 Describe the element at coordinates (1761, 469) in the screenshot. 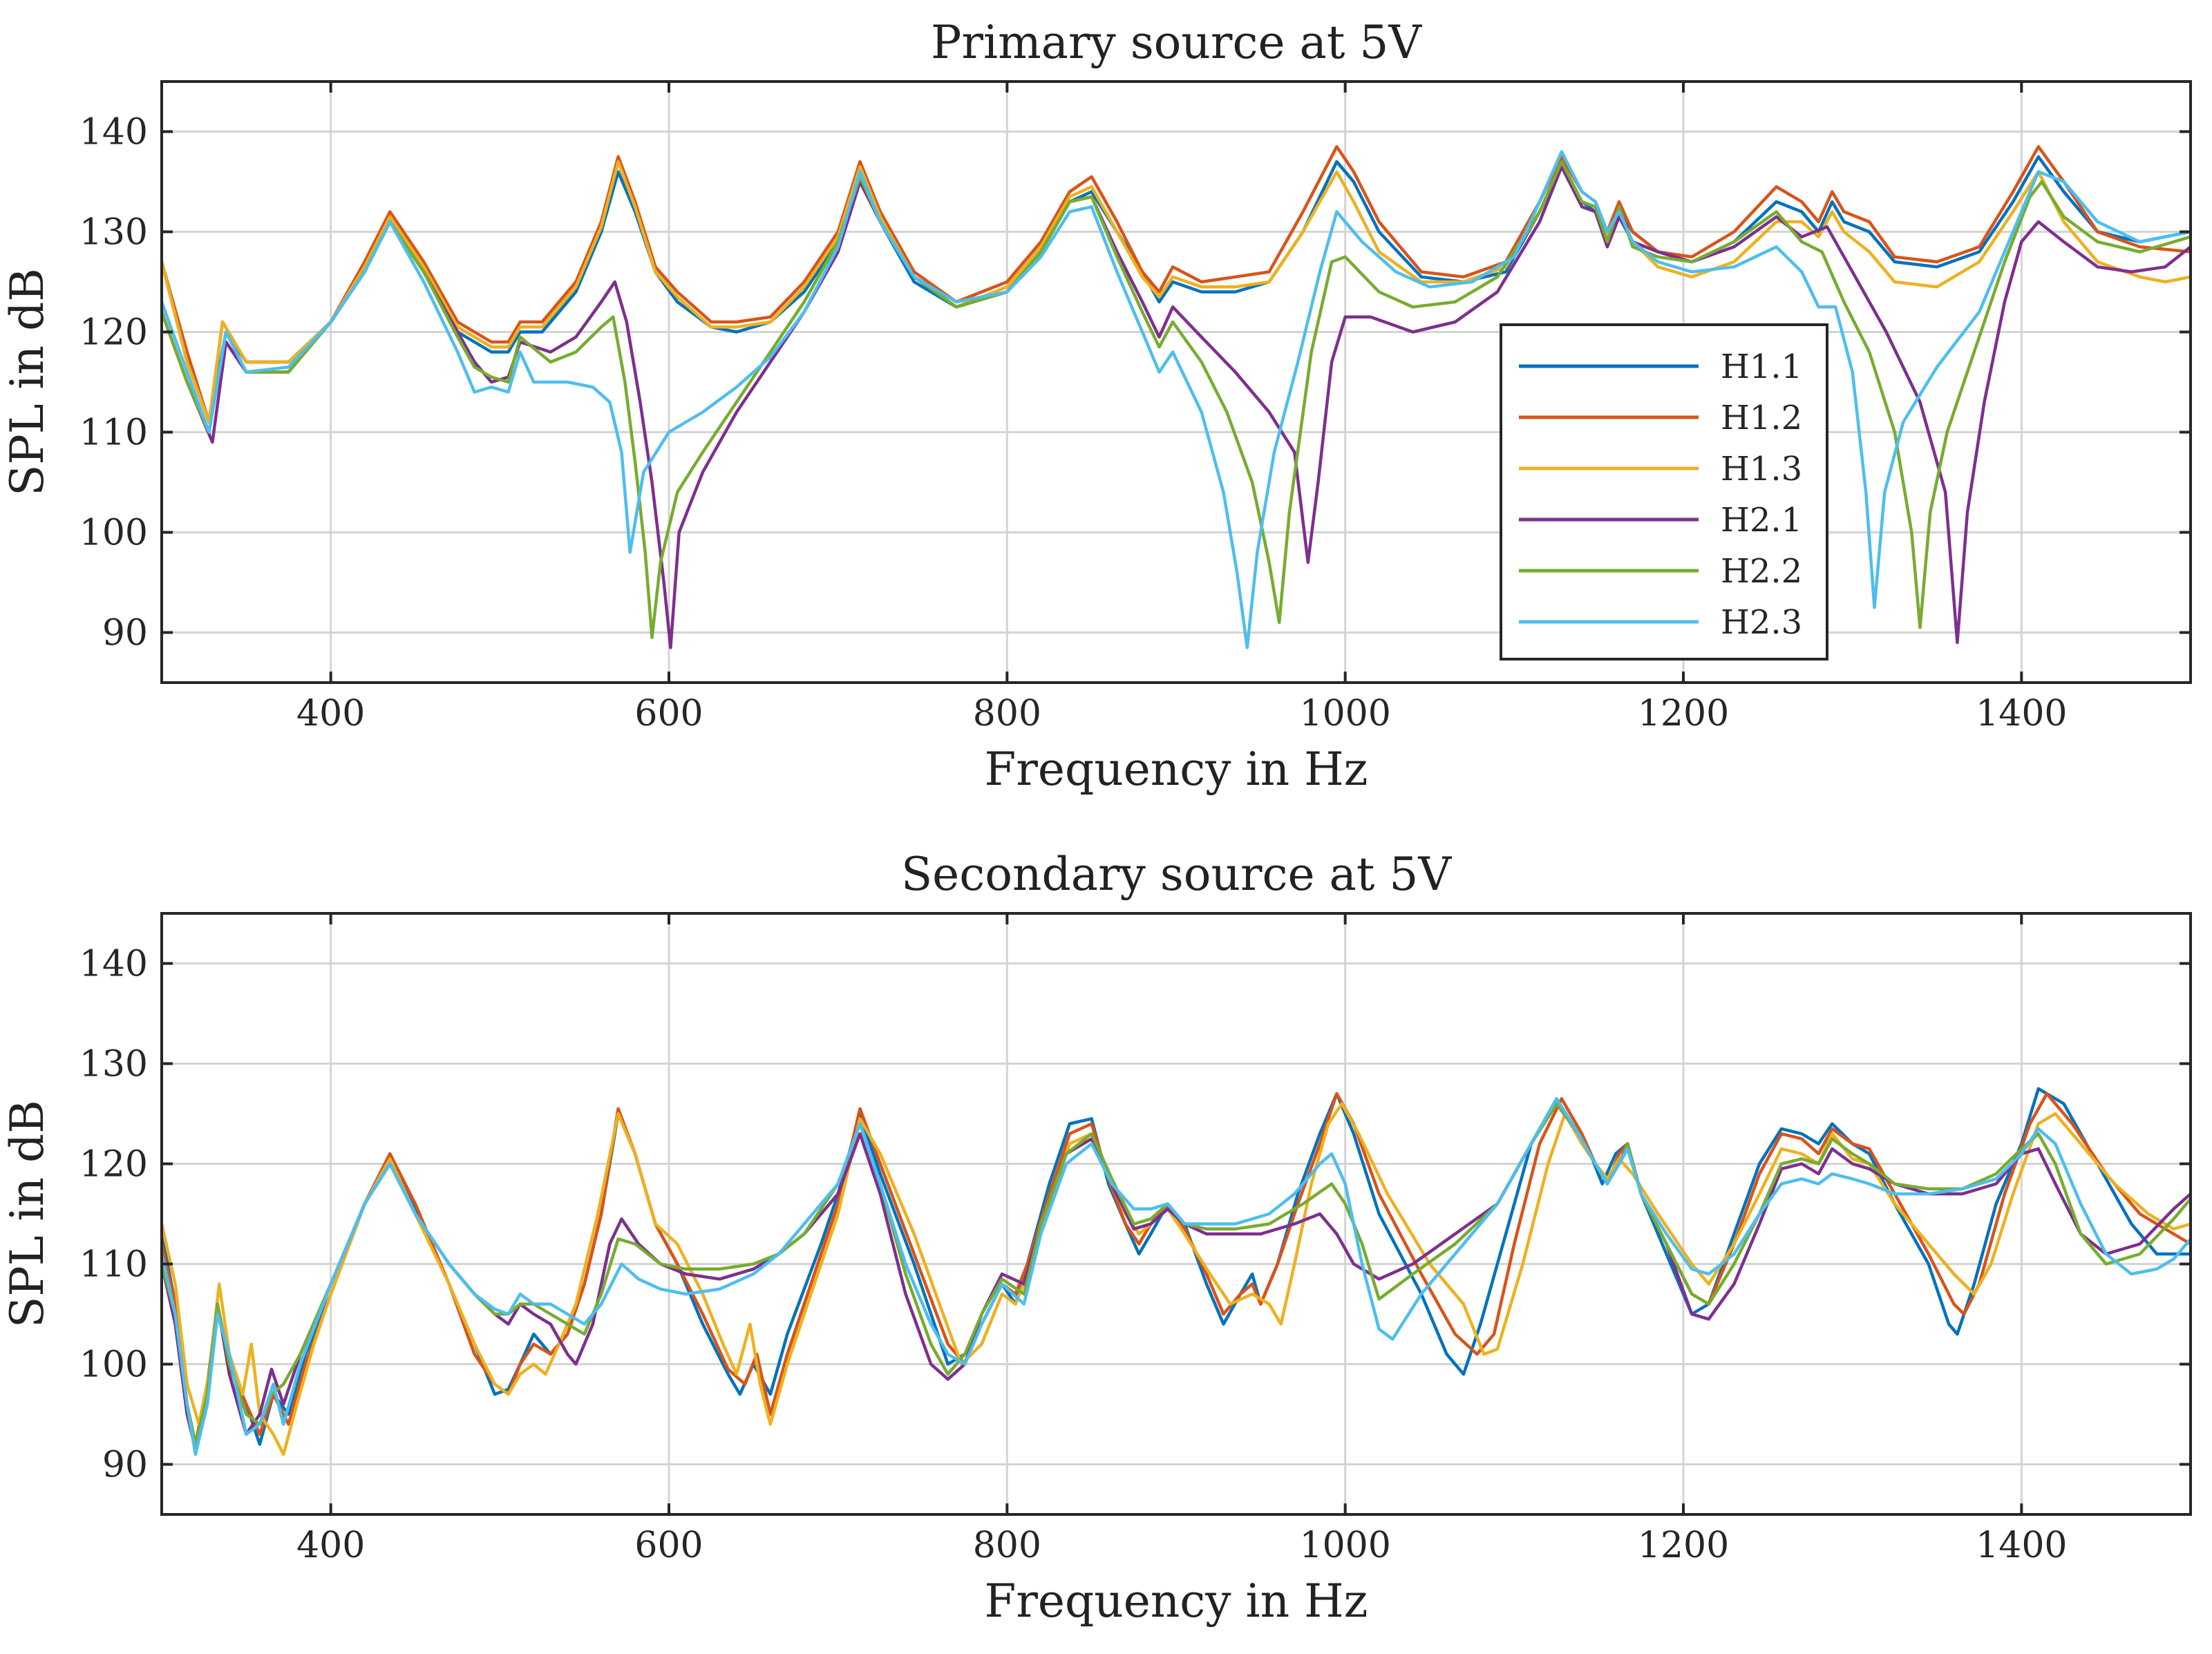

I see `legend-label: H1.3` at that location.